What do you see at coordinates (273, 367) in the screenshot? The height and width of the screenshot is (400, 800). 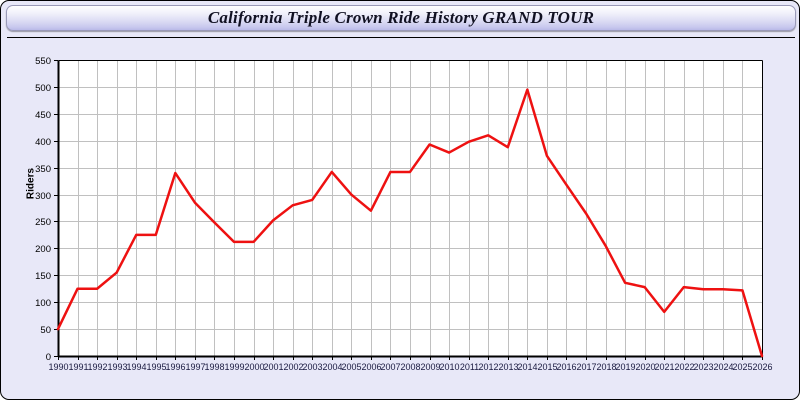 I see `x-tick-label: 2001` at bounding box center [273, 367].